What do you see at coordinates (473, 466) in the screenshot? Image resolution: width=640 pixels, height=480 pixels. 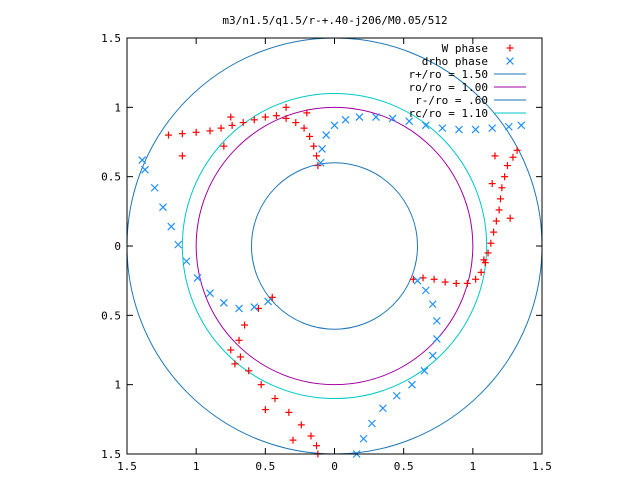 I see `x-tick-label-5: 1` at bounding box center [473, 466].